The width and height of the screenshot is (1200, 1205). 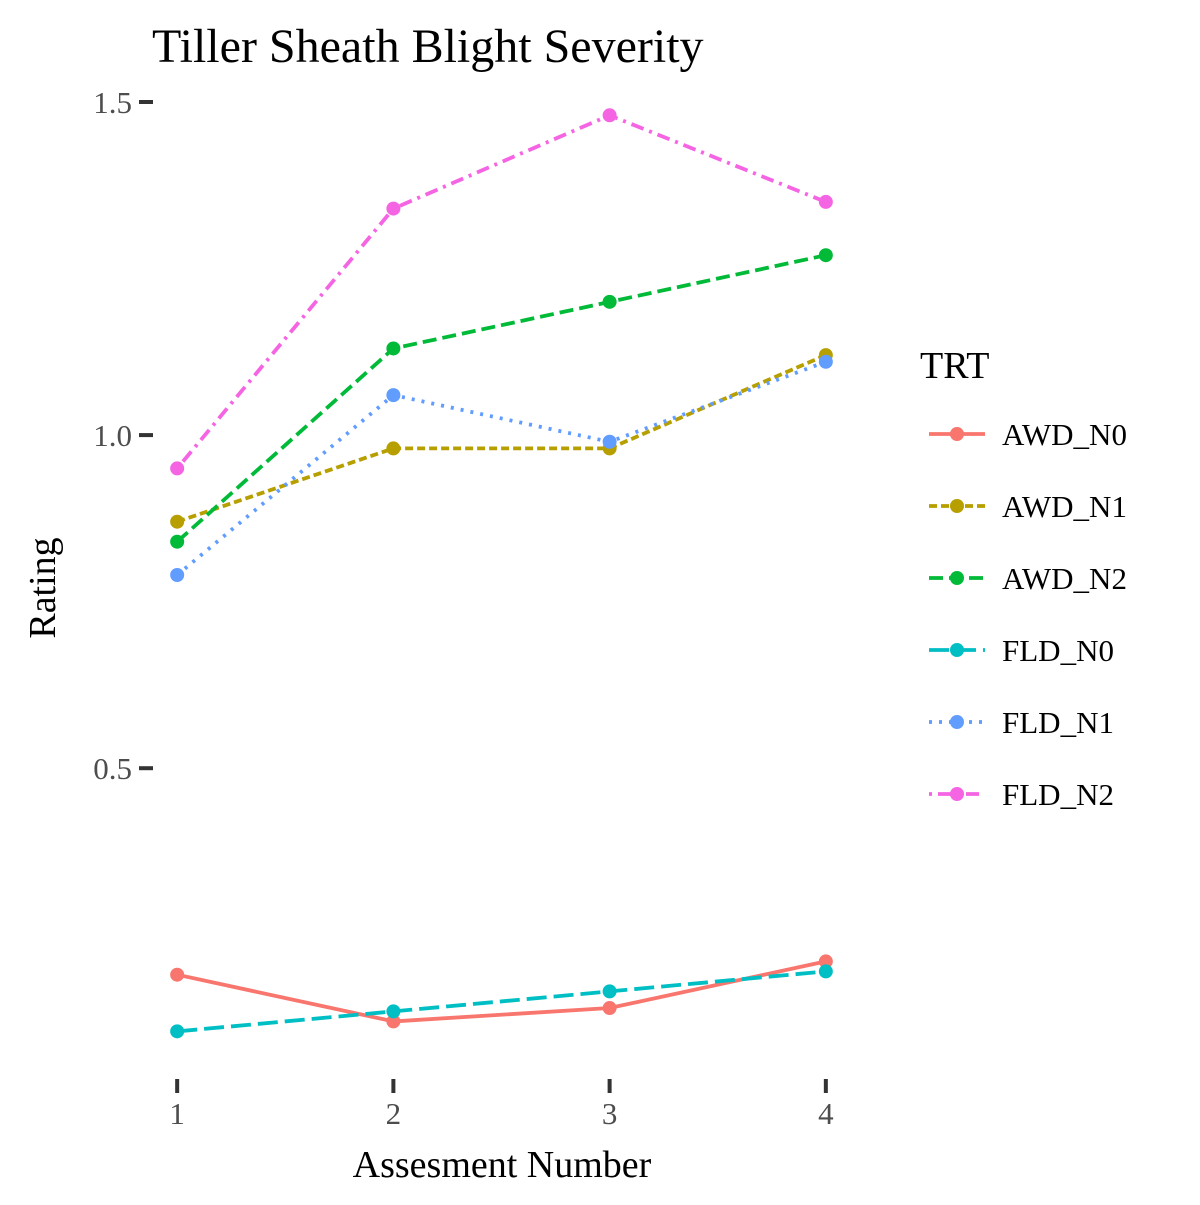 What do you see at coordinates (501, 1001) in the screenshot?
I see `series-line-fld-n0` at bounding box center [501, 1001].